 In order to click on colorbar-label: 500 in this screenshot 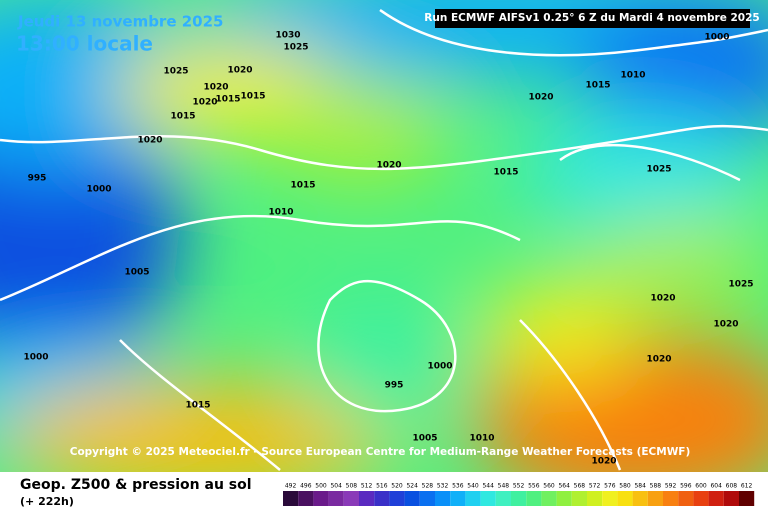, I will do `click(321, 486)`.